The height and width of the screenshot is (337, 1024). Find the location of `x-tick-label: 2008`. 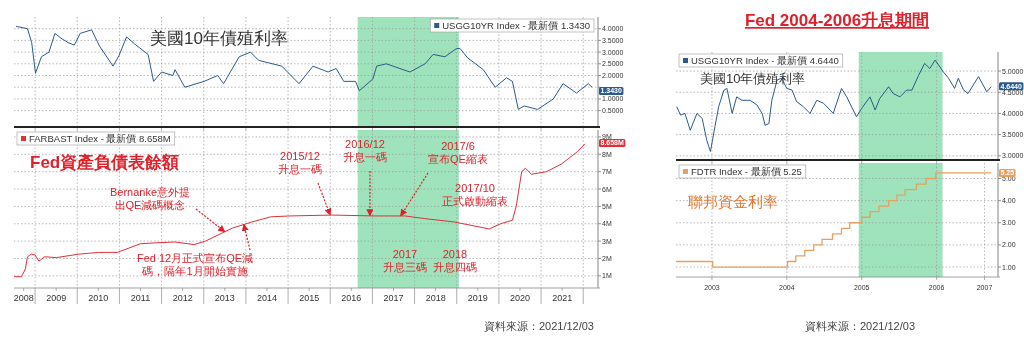

x-tick-label: 2008 is located at coordinates (23, 298).